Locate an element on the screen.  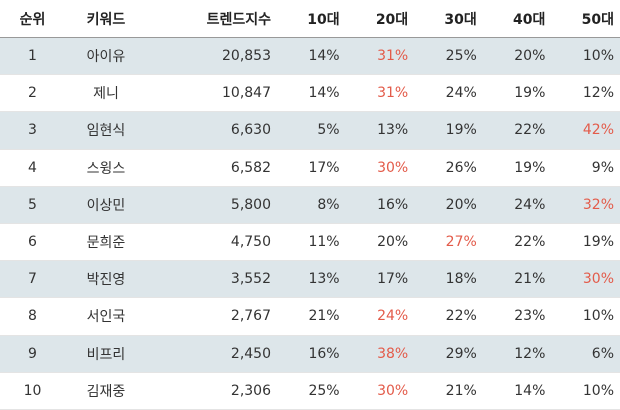
cell-age-20: 24% is located at coordinates (380, 316).